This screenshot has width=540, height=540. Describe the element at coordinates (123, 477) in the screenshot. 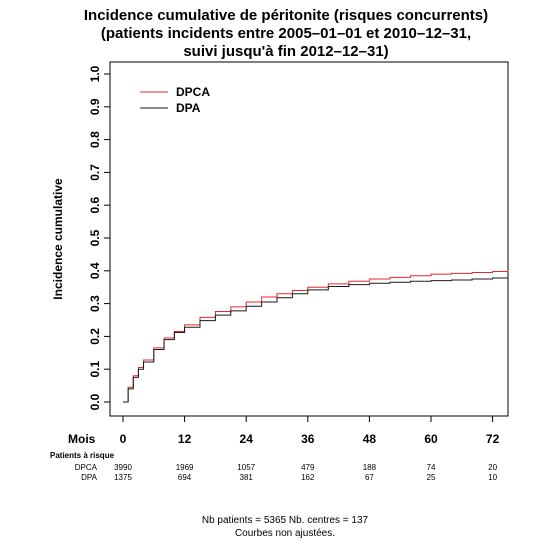

I see `risk-value: 1375` at that location.